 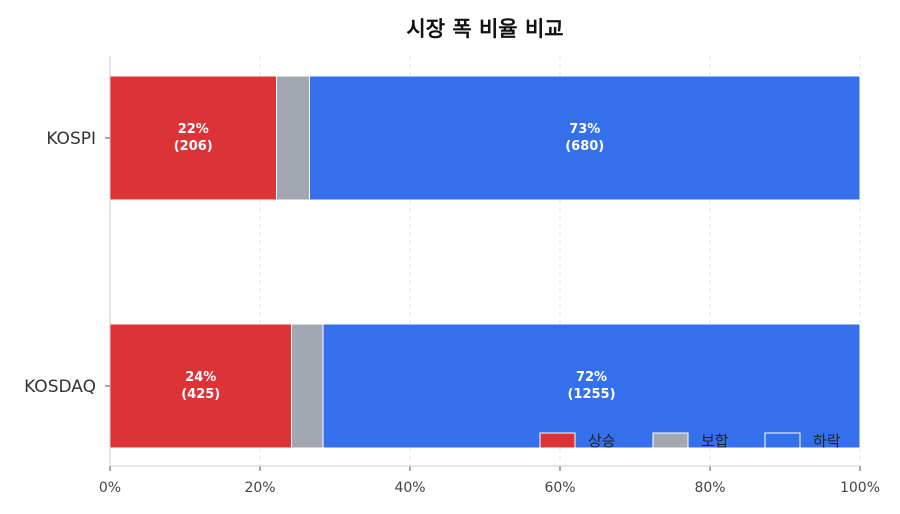 What do you see at coordinates (110, 488) in the screenshot?
I see `x-tick-label: 0%` at bounding box center [110, 488].